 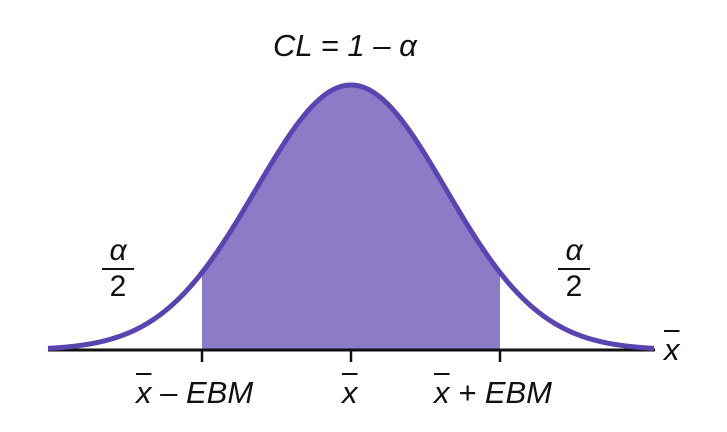 I want to click on left-tail-denominator: 2, so click(x=118, y=286).